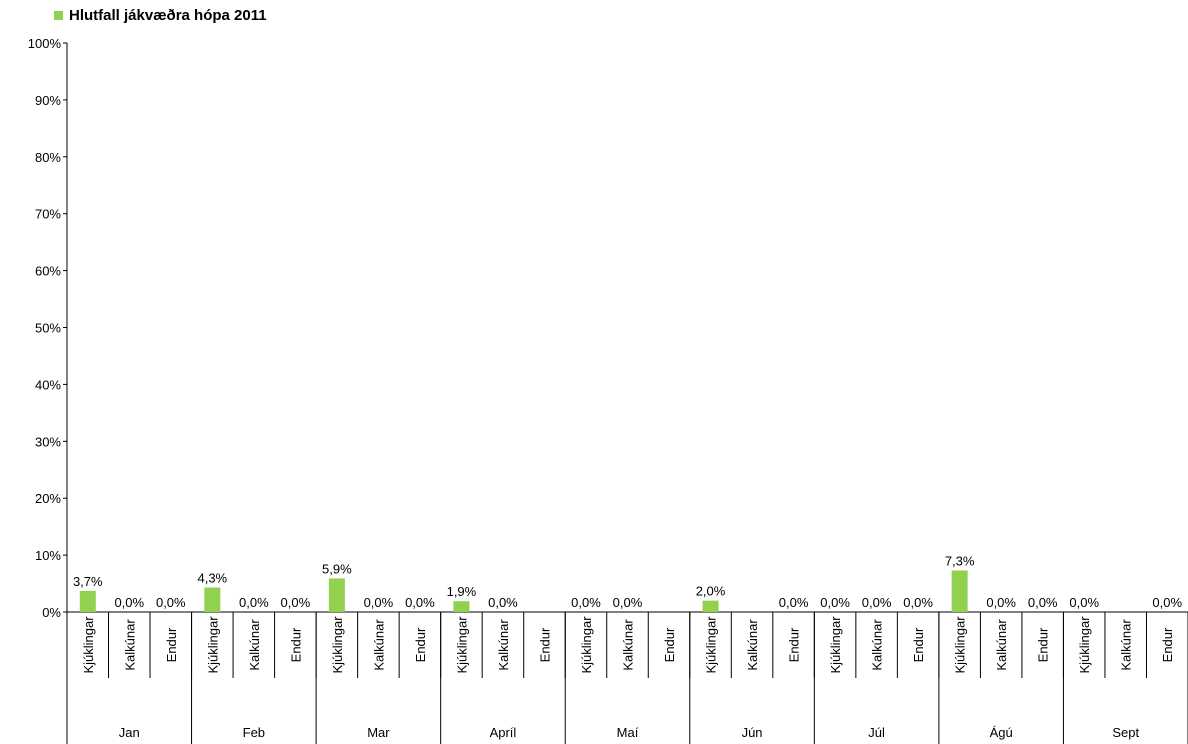 This screenshot has width=1188, height=744. What do you see at coordinates (628, 732) in the screenshot?
I see `month-label: Maí` at bounding box center [628, 732].